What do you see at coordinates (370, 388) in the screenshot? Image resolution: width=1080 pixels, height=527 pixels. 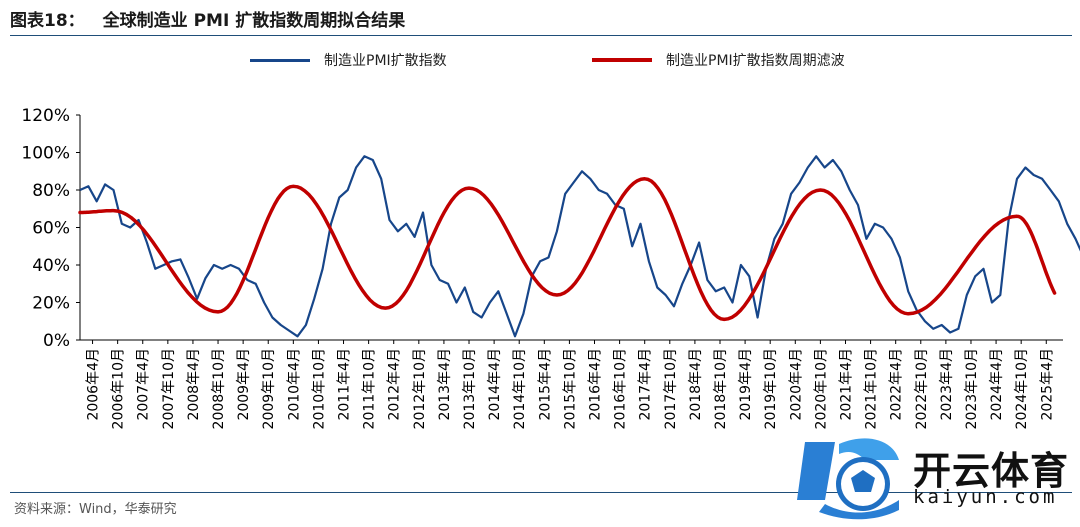 I see `x-tick-label: 2011年10月` at bounding box center [370, 388].